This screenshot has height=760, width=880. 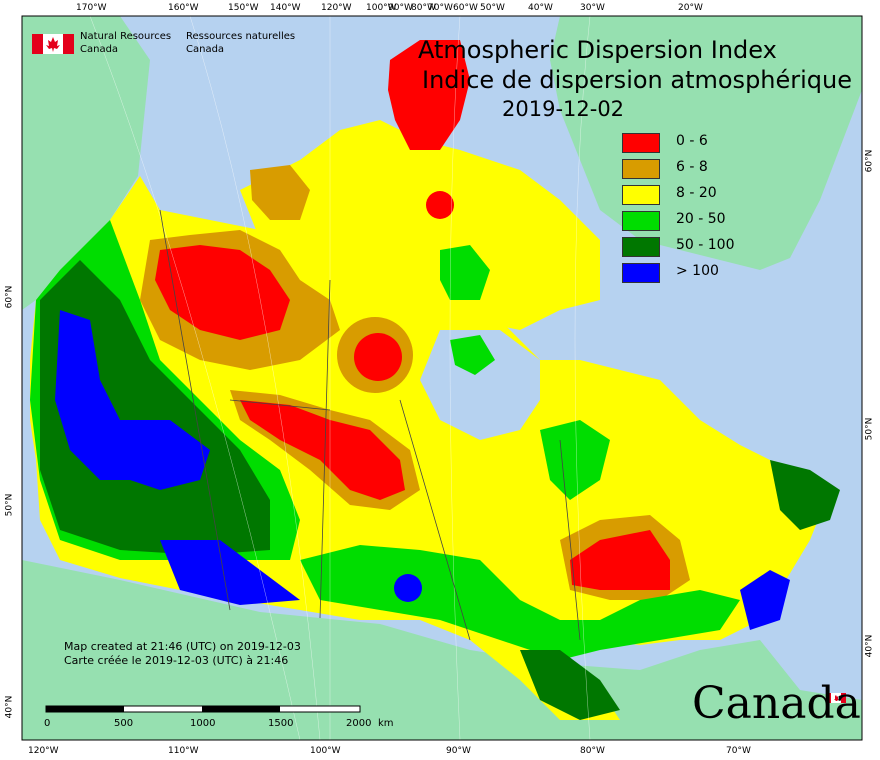 What do you see at coordinates (378, 357) in the screenshot?
I see `hudson-red-zone` at bounding box center [378, 357].